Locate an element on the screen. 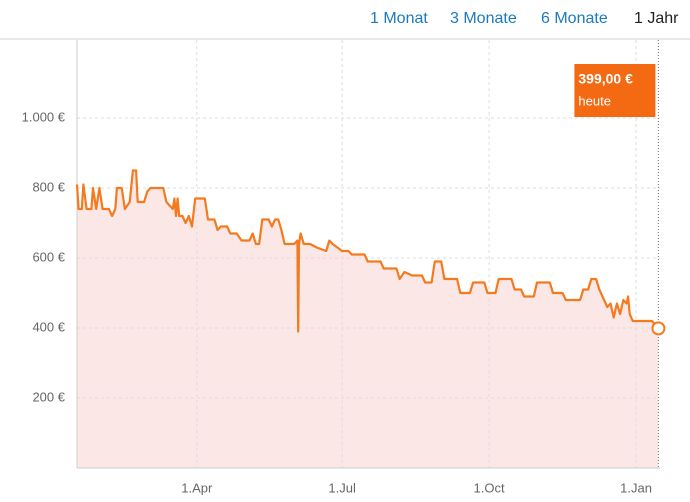  y-tick-label: 200 € is located at coordinates (48, 396).